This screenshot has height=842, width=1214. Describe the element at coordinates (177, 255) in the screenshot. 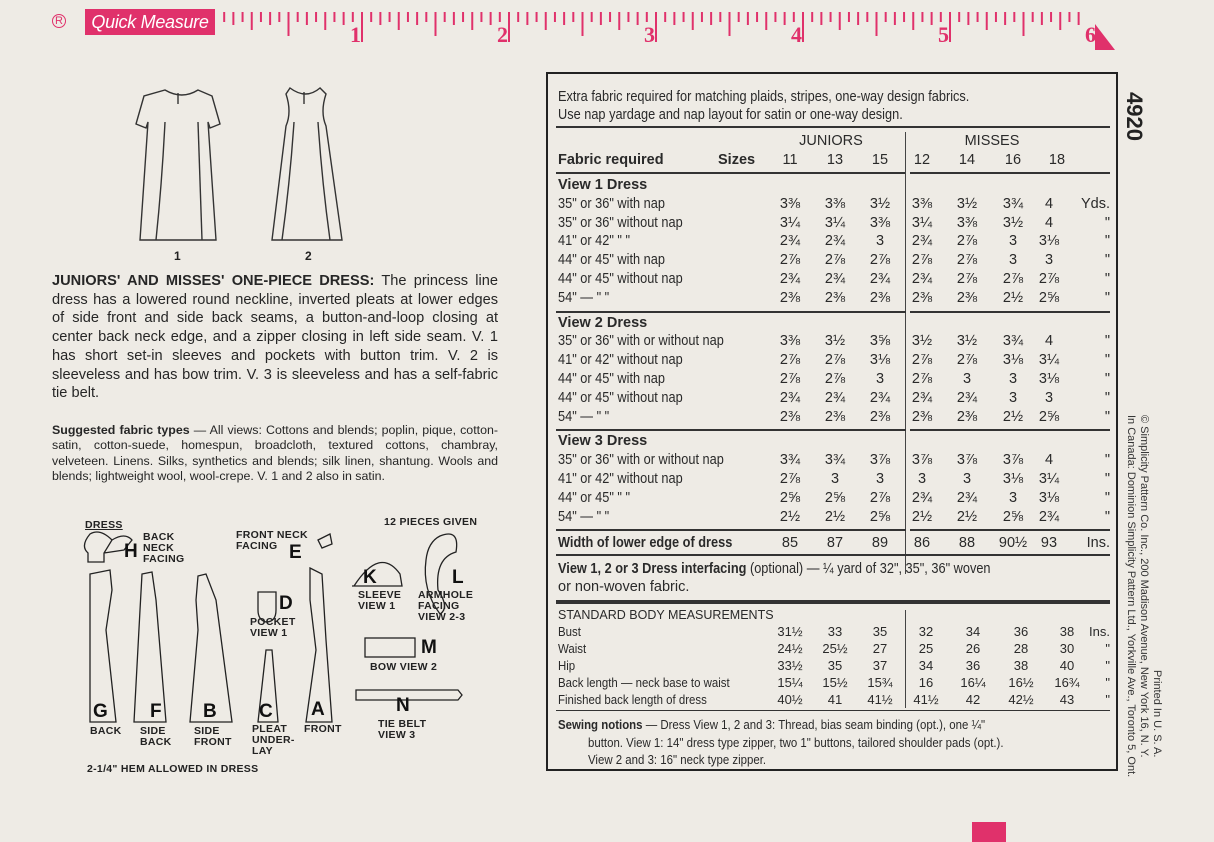

I see `view-number-1: 1` at that location.